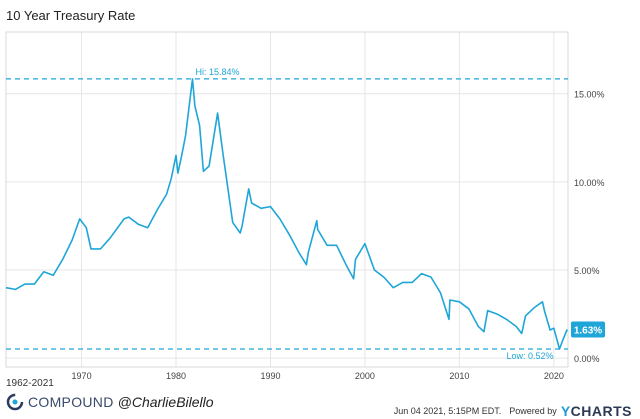 This screenshot has height=419, width=640. I want to click on y-tick-label: 0.00%, so click(587, 359).